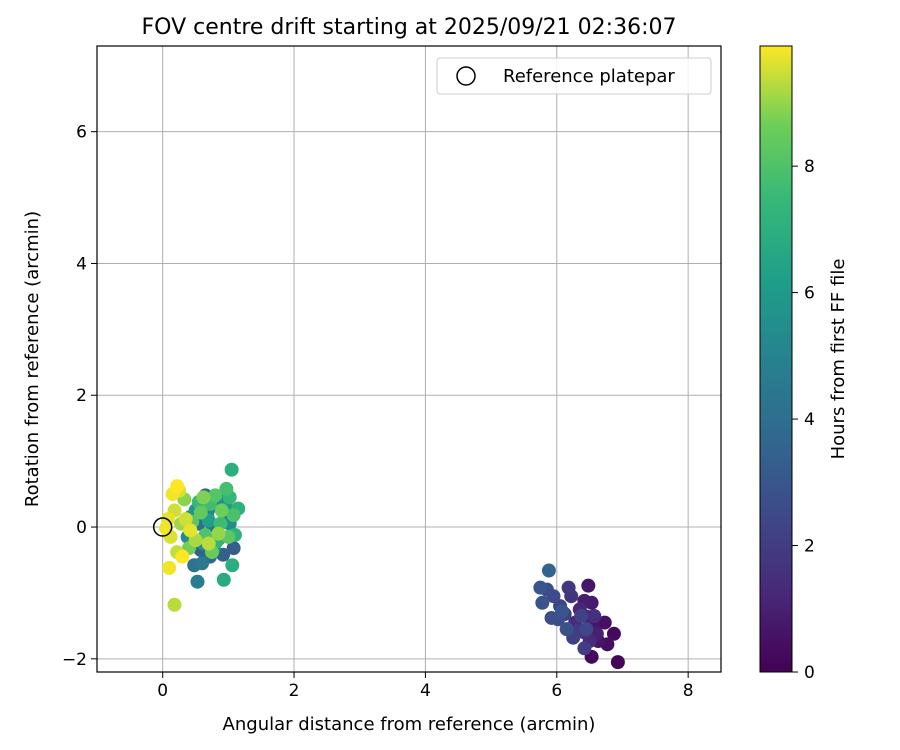  I want to click on y-tick-label: 6, so click(81, 133).